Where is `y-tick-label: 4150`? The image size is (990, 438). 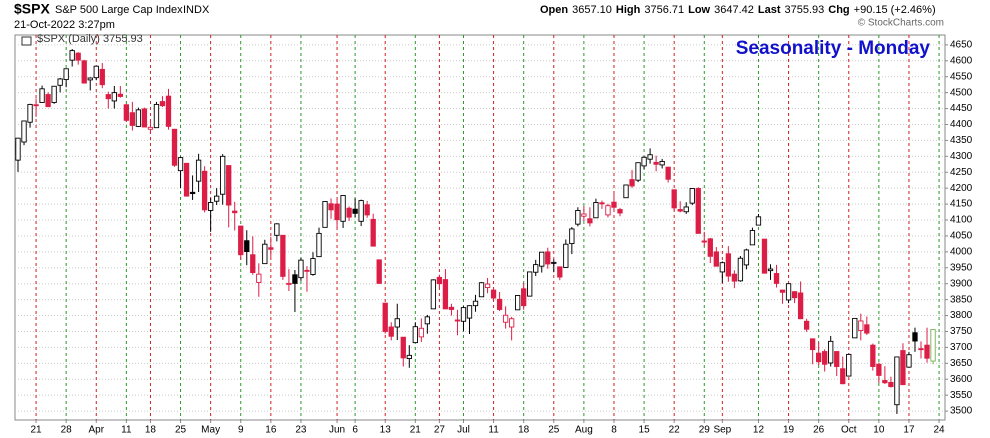
y-tick-label: 4150 is located at coordinates (961, 204).